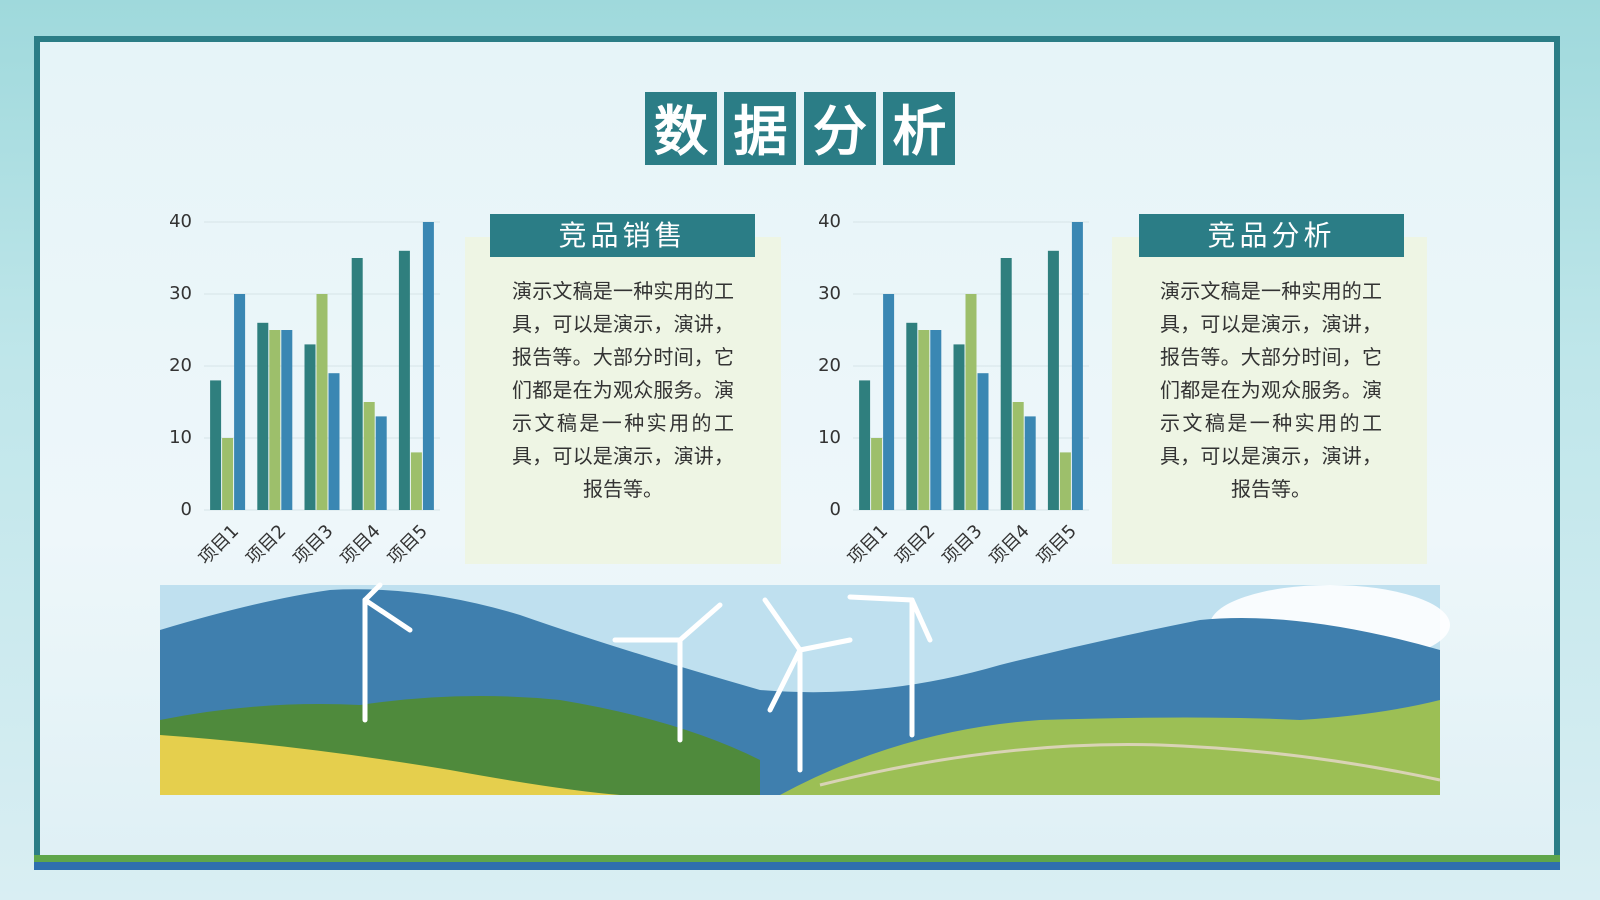 The height and width of the screenshot is (900, 1600). I want to click on title: 数据分析, so click(813, 131).